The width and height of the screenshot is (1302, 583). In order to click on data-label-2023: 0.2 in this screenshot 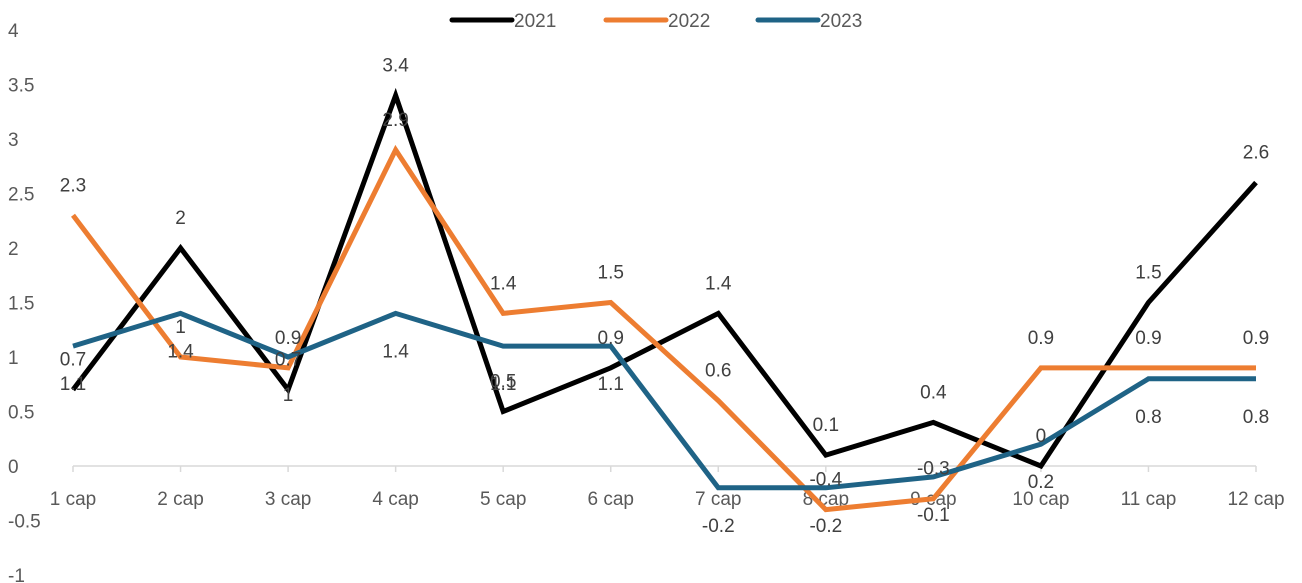, I will do `click(1041, 482)`.